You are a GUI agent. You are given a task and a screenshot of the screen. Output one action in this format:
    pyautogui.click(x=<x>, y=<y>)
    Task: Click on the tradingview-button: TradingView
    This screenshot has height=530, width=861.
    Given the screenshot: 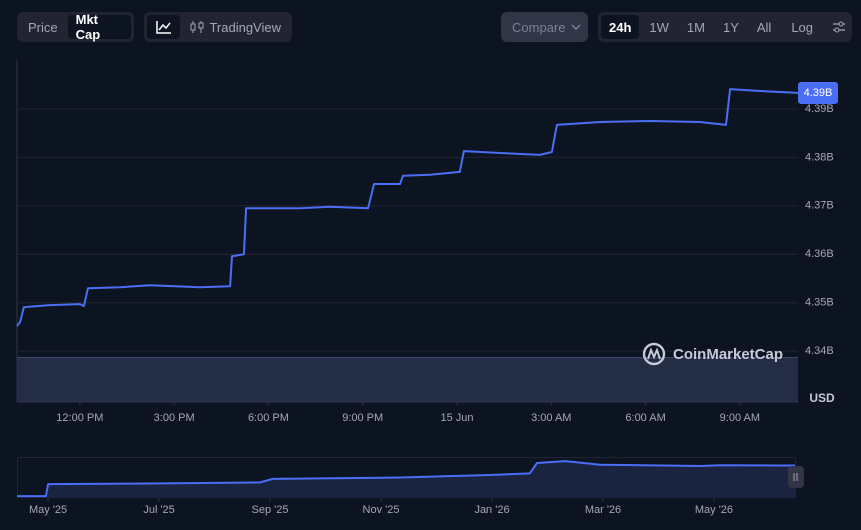 What is the action you would take?
    pyautogui.click(x=235, y=27)
    